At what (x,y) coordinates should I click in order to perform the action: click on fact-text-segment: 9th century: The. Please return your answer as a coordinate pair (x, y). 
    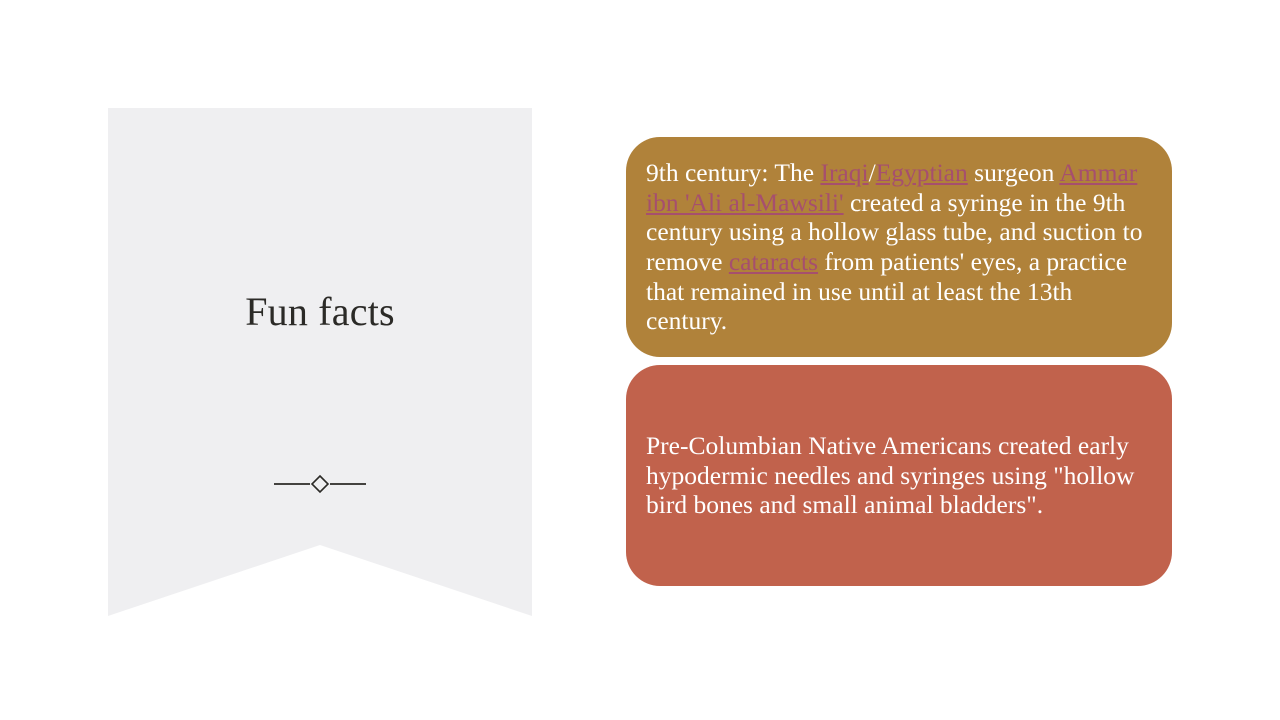
    Looking at the image, I should click on (733, 172).